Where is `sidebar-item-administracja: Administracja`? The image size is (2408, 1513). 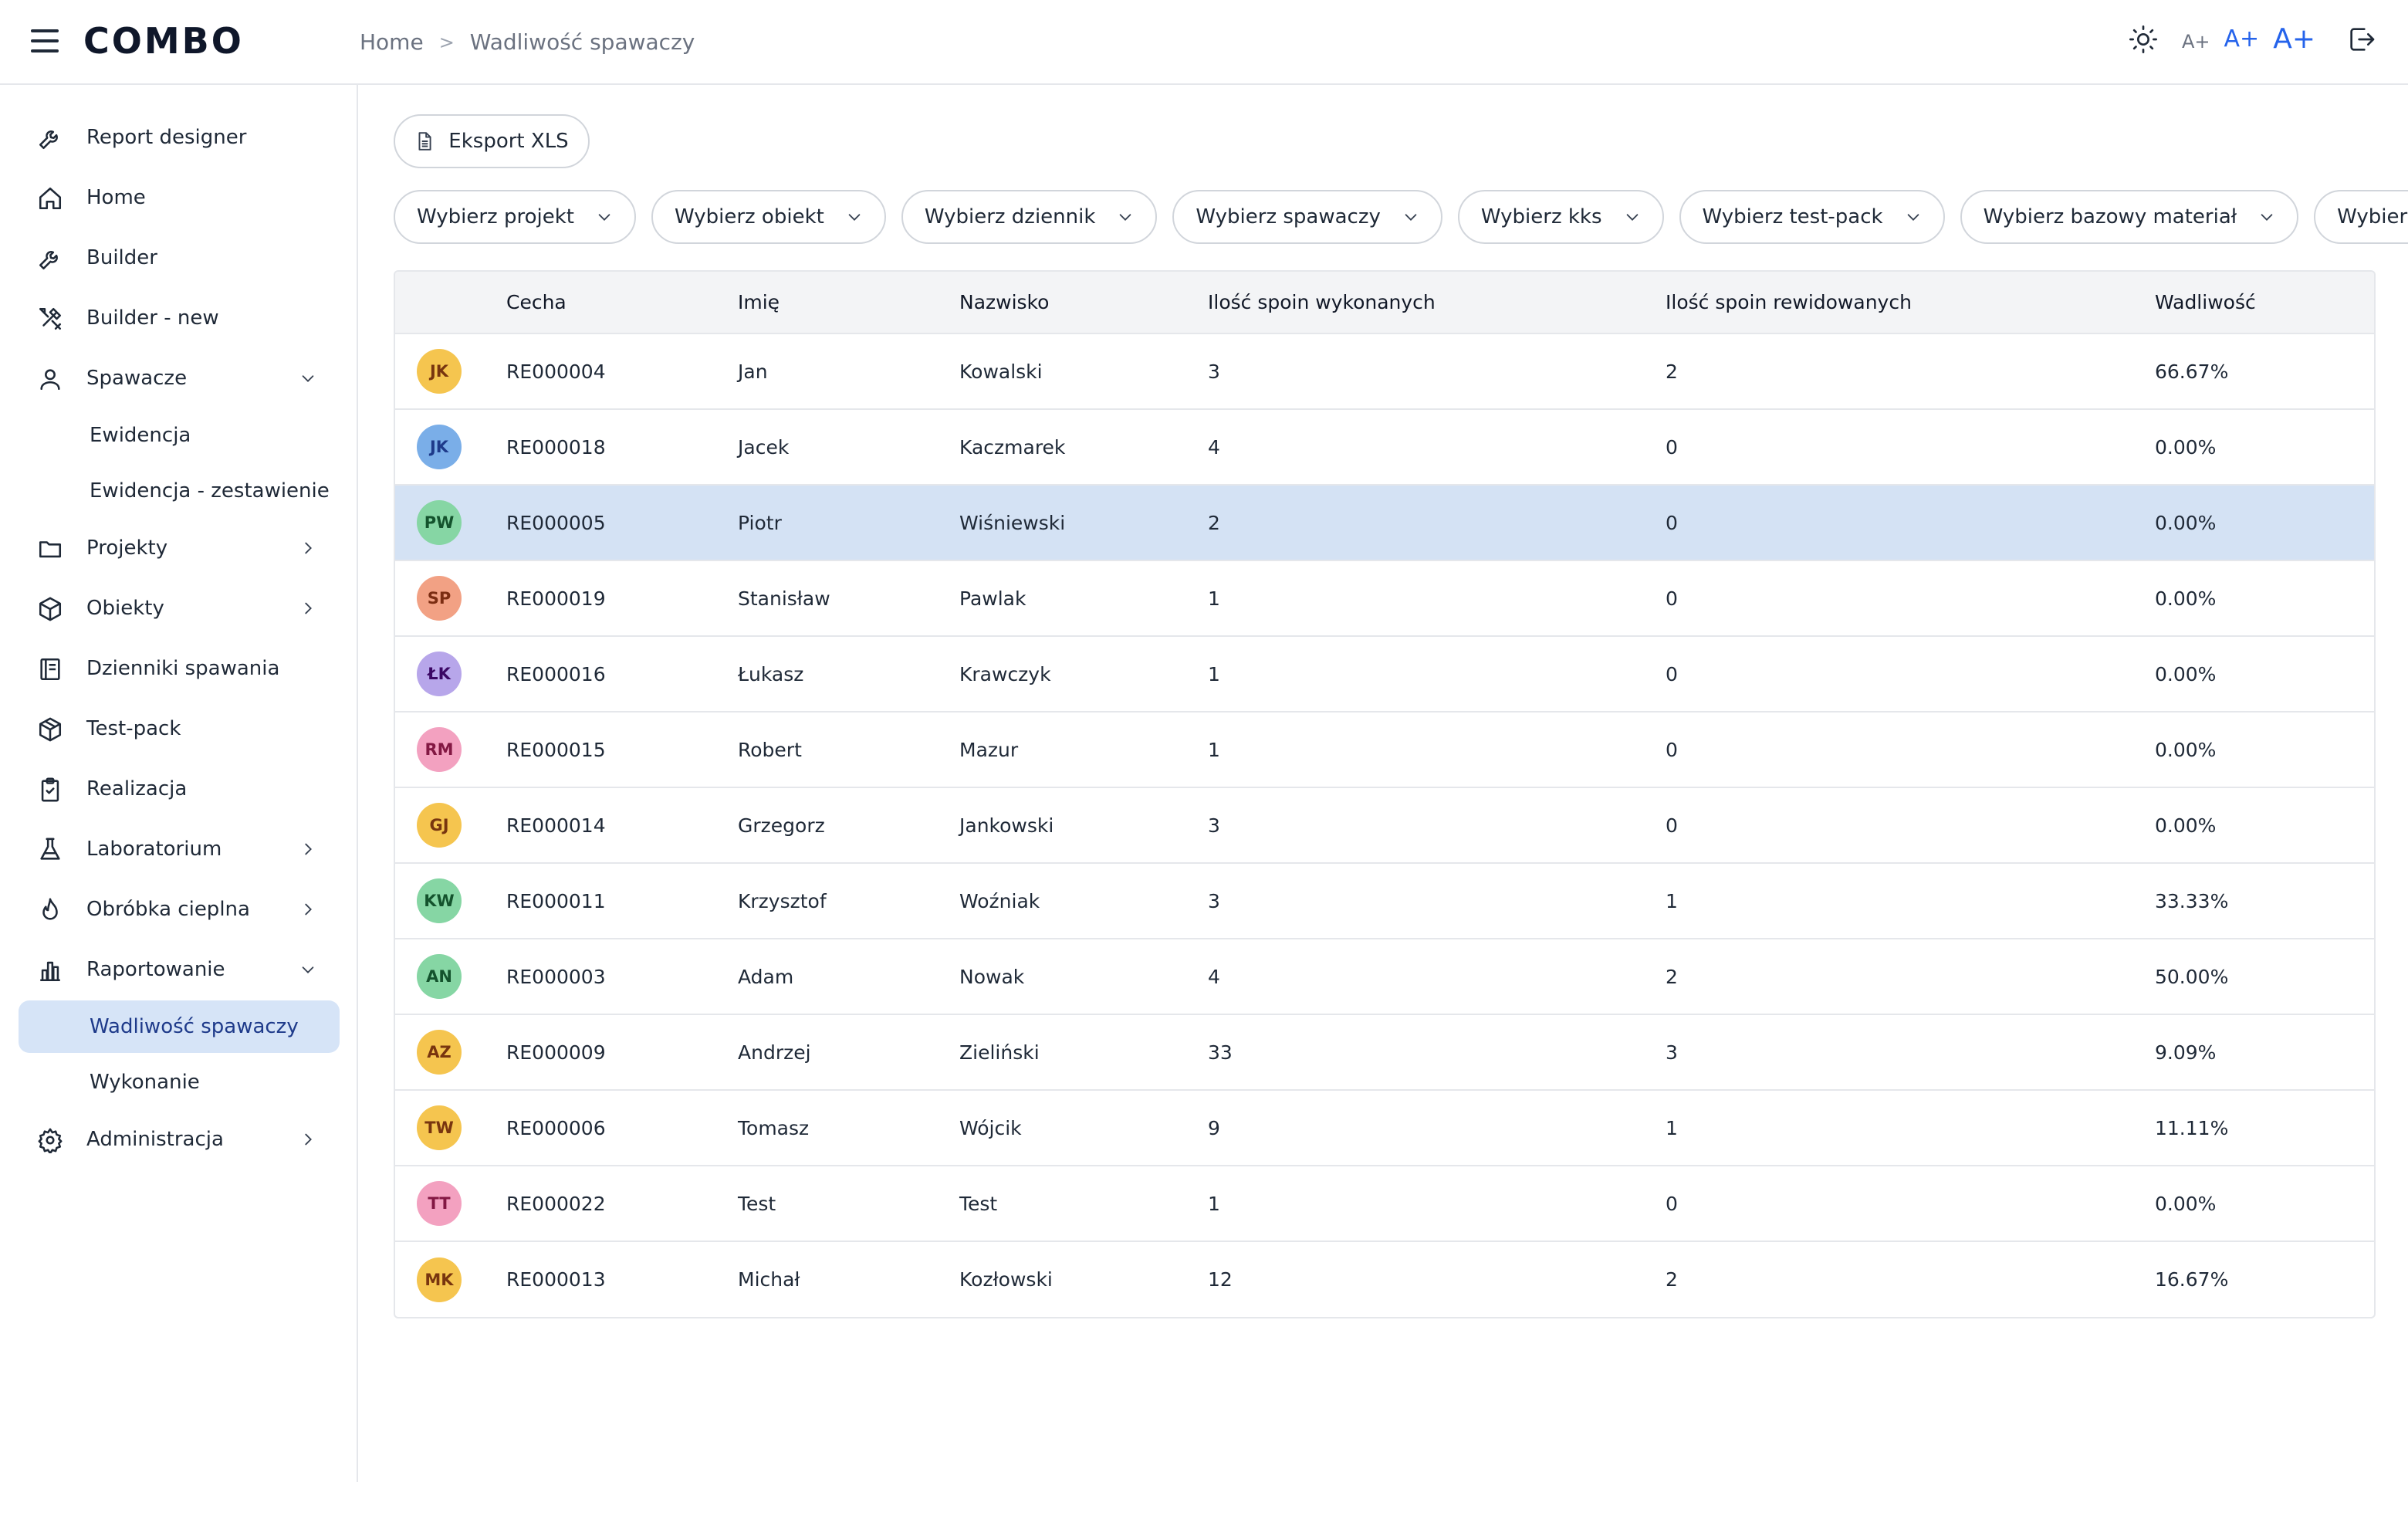
sidebar-item-administracja: Administracja is located at coordinates (180, 1139).